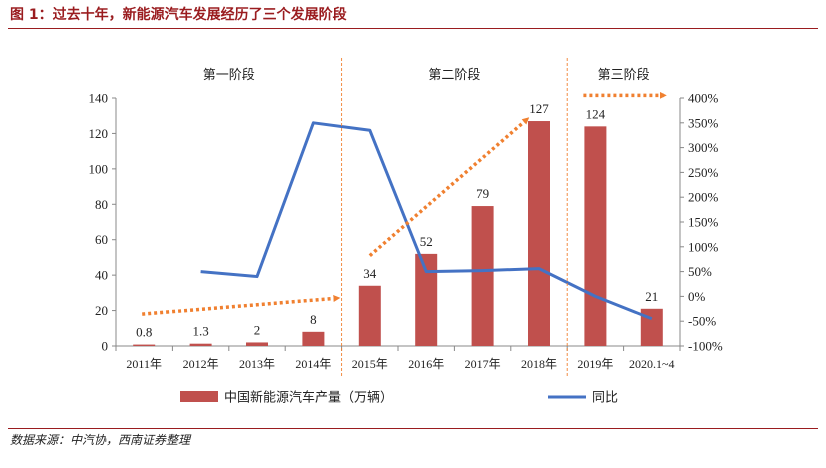 The height and width of the screenshot is (468, 826). Describe the element at coordinates (99, 133) in the screenshot. I see `y-left-tick-label: 120` at that location.